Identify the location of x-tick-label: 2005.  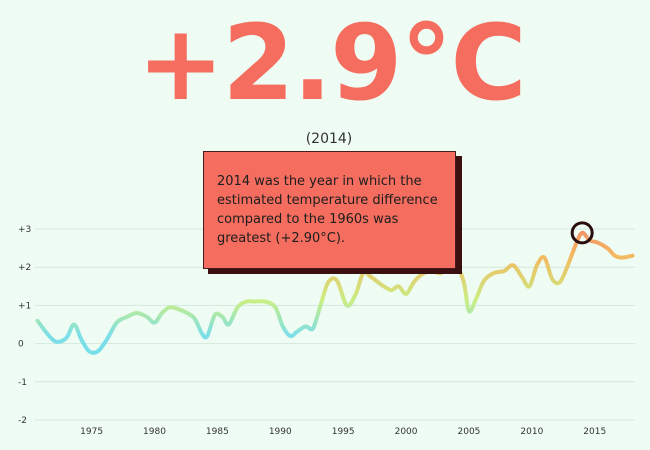
(469, 432).